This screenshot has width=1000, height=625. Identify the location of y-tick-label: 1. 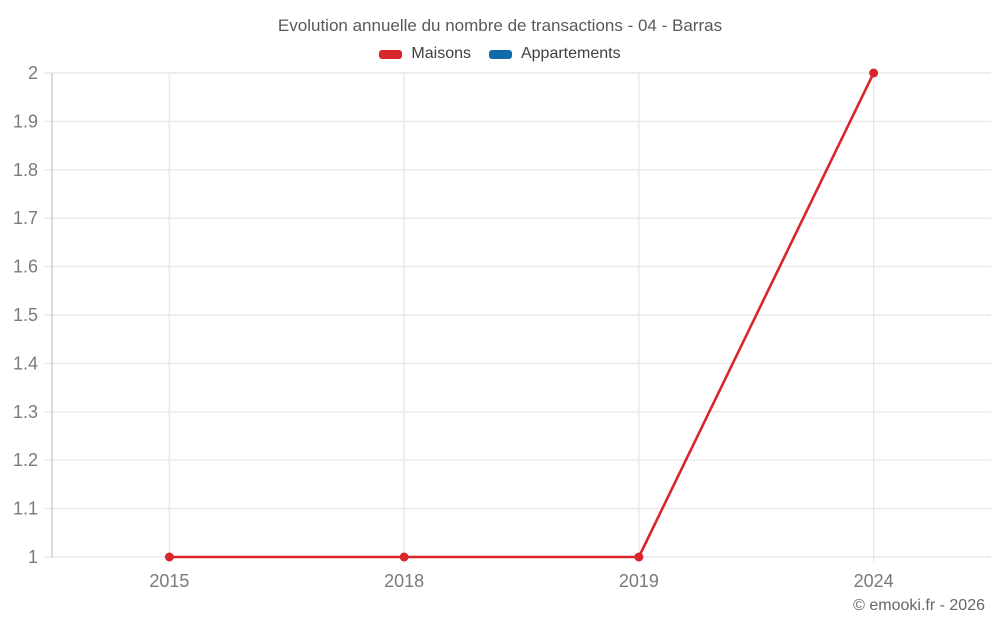
(33, 557).